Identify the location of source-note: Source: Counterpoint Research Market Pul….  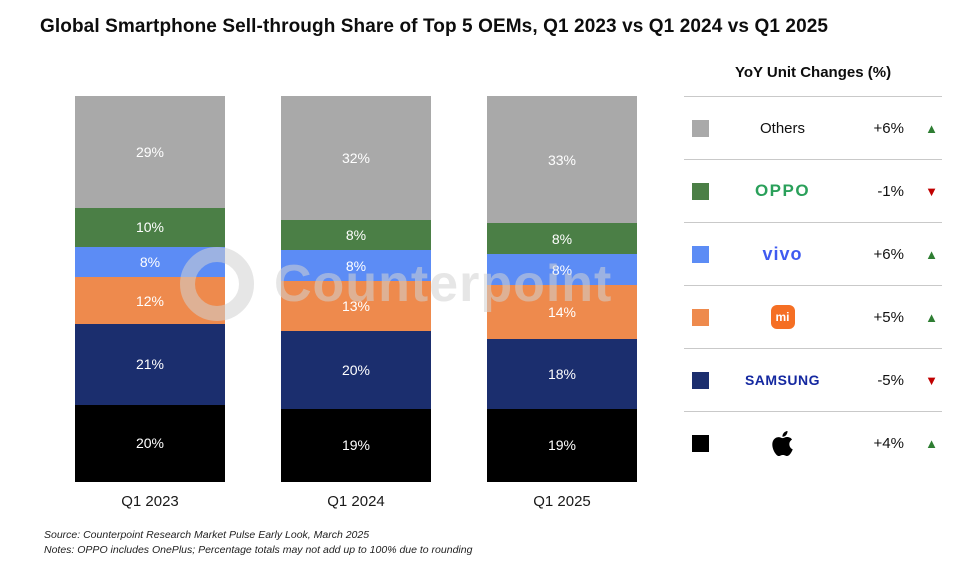
(207, 535).